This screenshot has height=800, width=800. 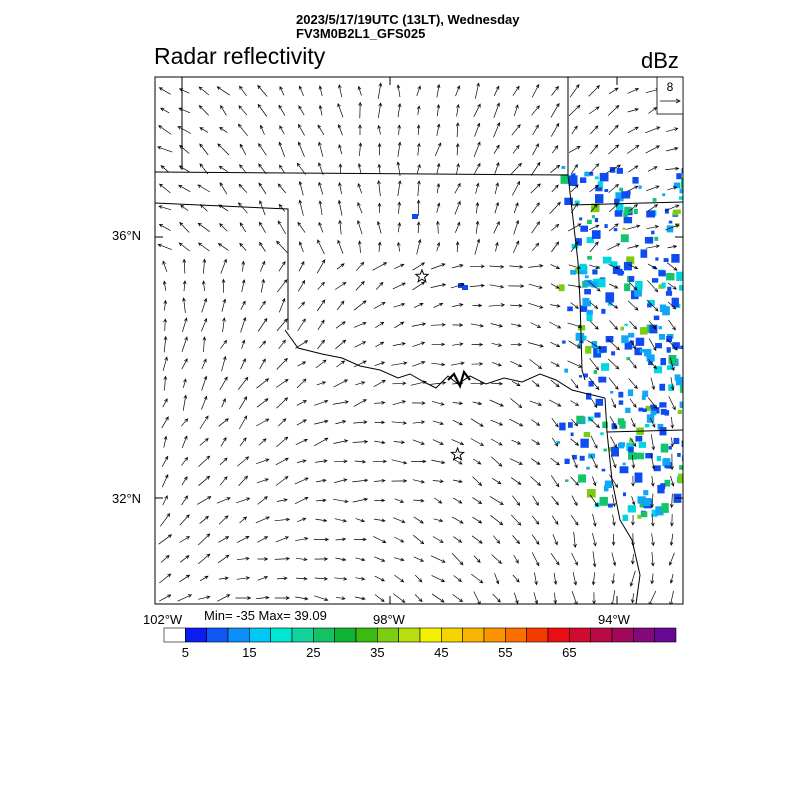 I want to click on model-name-header: FV3M0B2L1_GFS025, so click(x=361, y=33).